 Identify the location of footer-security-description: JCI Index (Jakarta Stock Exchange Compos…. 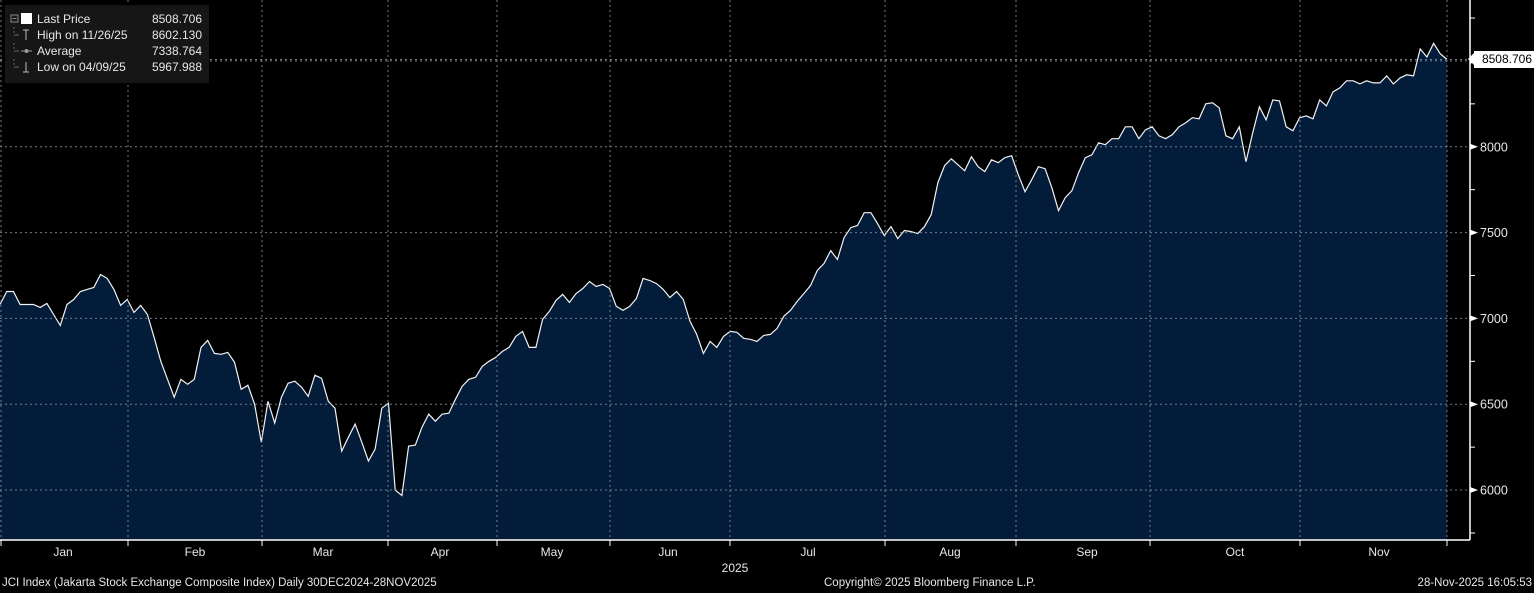
(219, 583).